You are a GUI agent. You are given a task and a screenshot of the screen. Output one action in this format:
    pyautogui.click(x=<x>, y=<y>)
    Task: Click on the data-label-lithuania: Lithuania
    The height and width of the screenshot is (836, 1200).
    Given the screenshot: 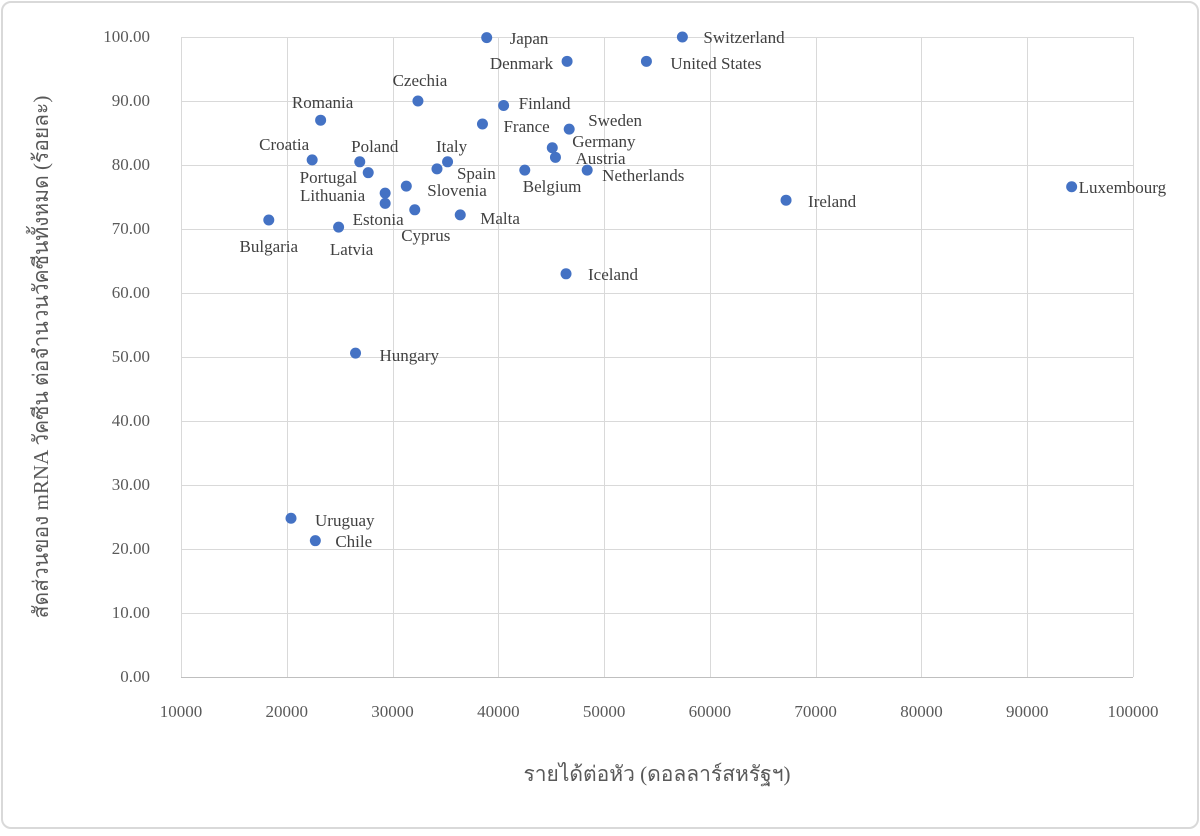 What is the action you would take?
    pyautogui.click(x=332, y=196)
    